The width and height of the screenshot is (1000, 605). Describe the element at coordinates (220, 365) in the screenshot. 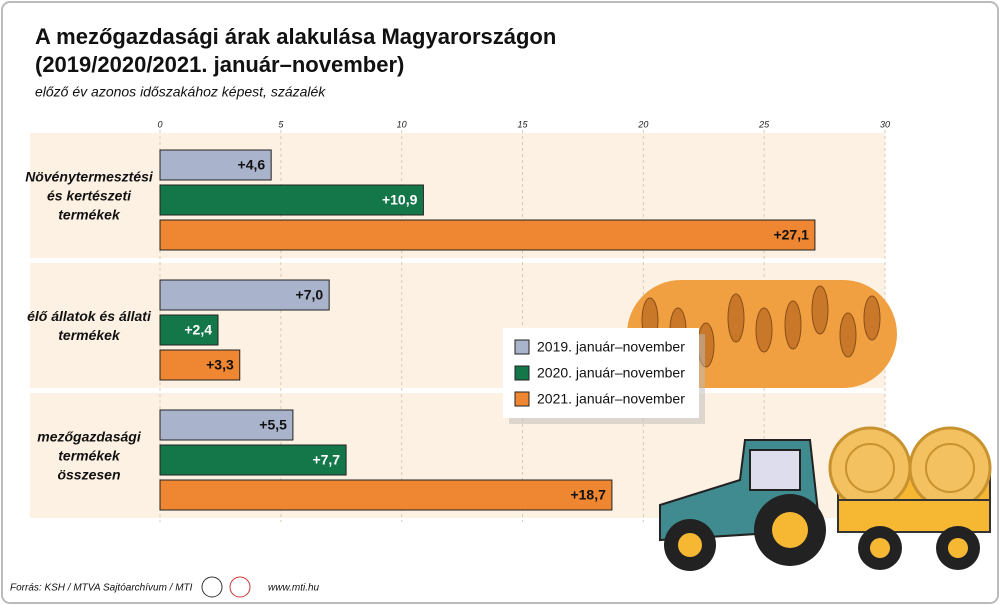

I see `value-label: +3,3` at that location.